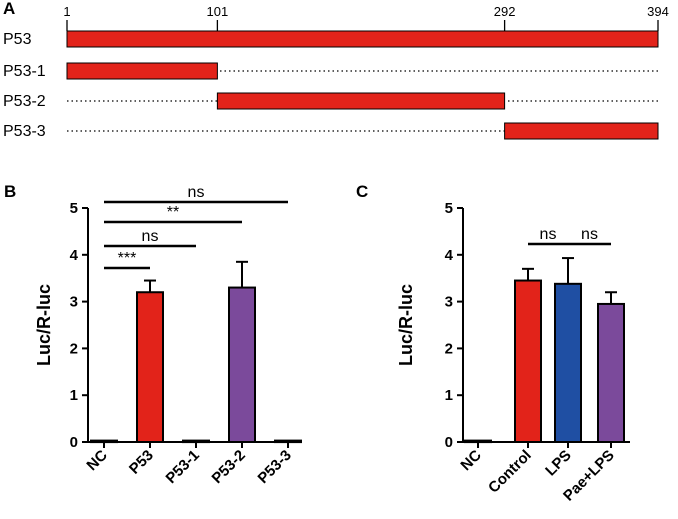  What do you see at coordinates (510, 472) in the screenshot?
I see `x-category-label: Control` at bounding box center [510, 472].